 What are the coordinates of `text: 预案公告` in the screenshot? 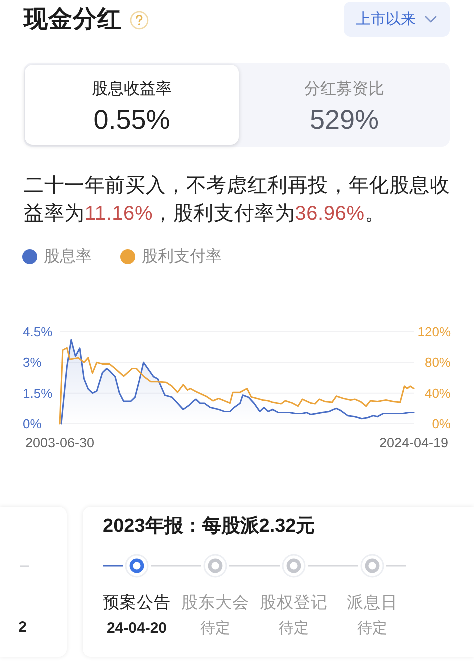 It's located at (137, 603).